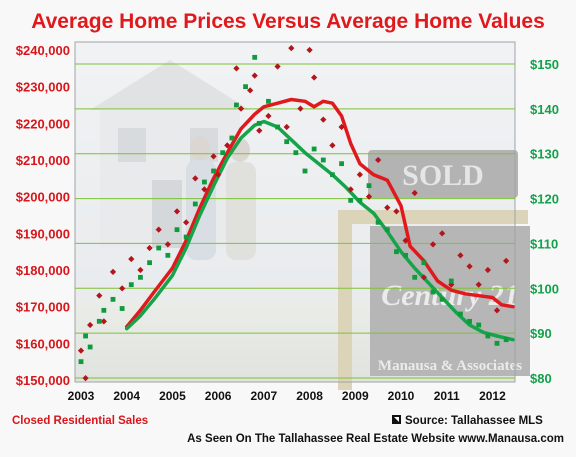 The image size is (576, 457). Describe the element at coordinates (43, 50) in the screenshot. I see `y-left-tick-label: $240,000` at that location.